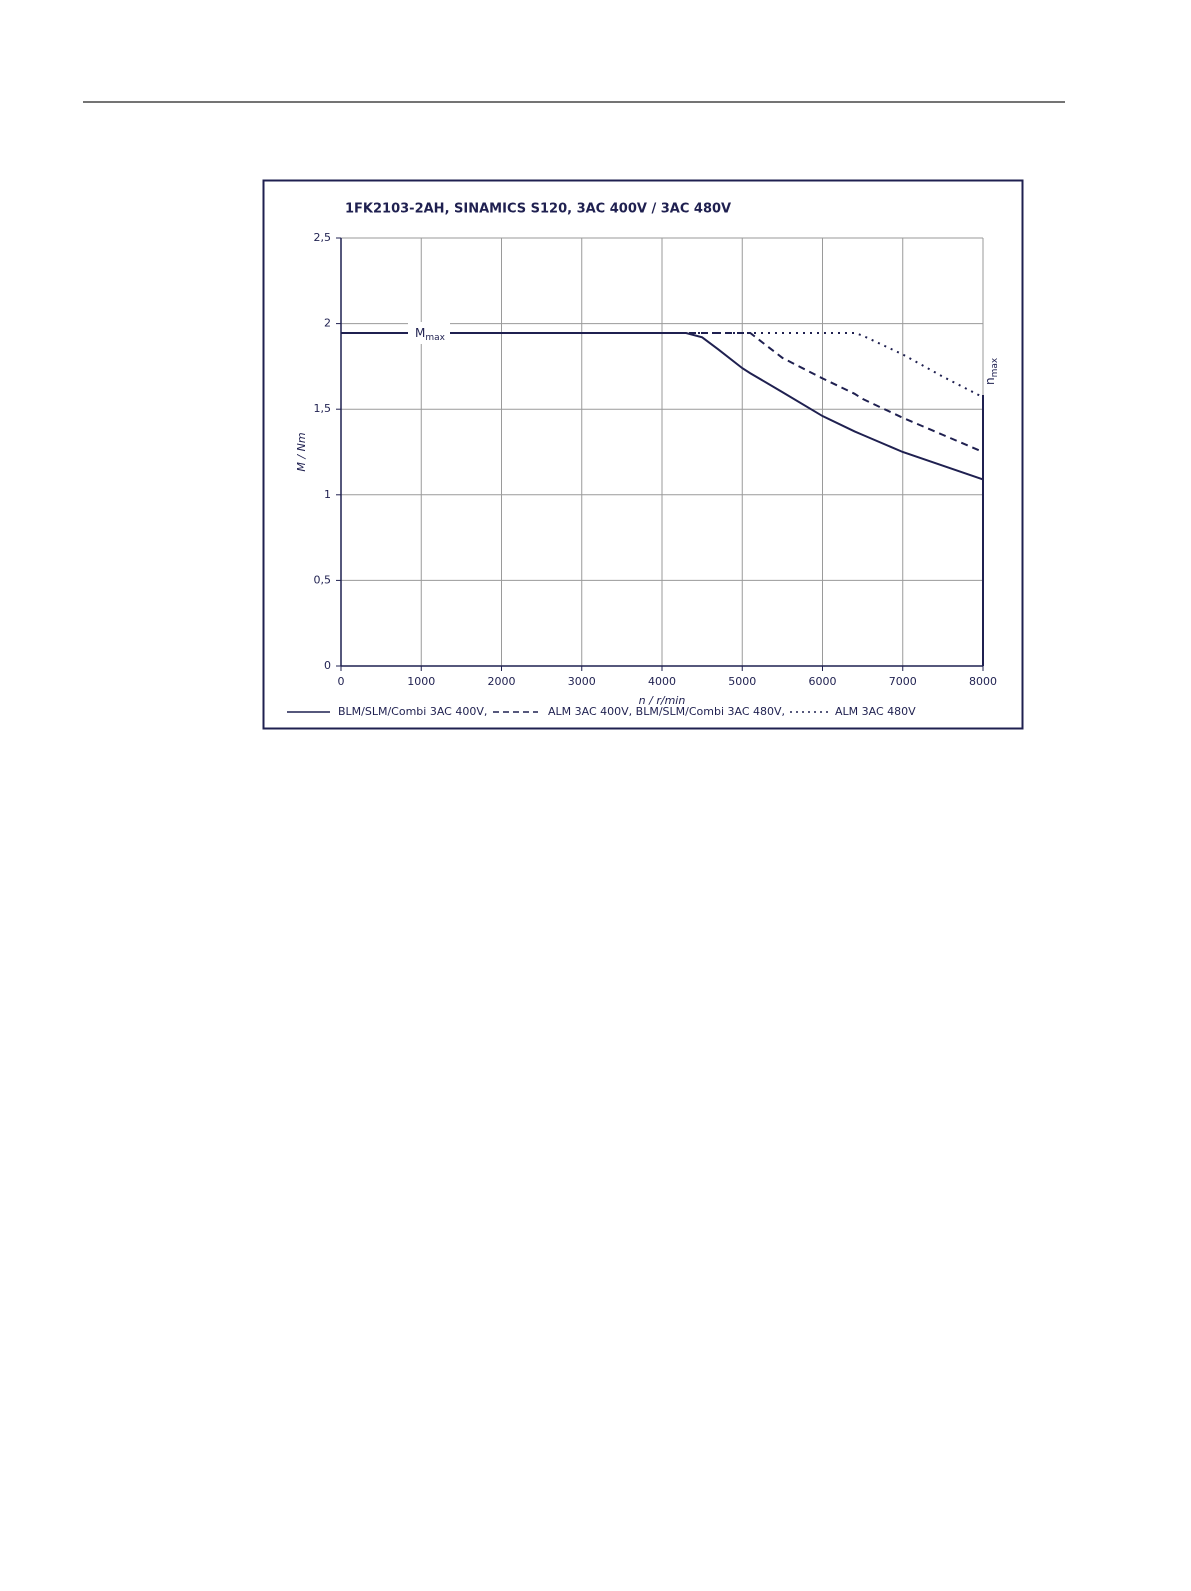  What do you see at coordinates (412, 711) in the screenshot?
I see `legend-label: BLM/SLM/Combi 3AC 400V,` at bounding box center [412, 711].